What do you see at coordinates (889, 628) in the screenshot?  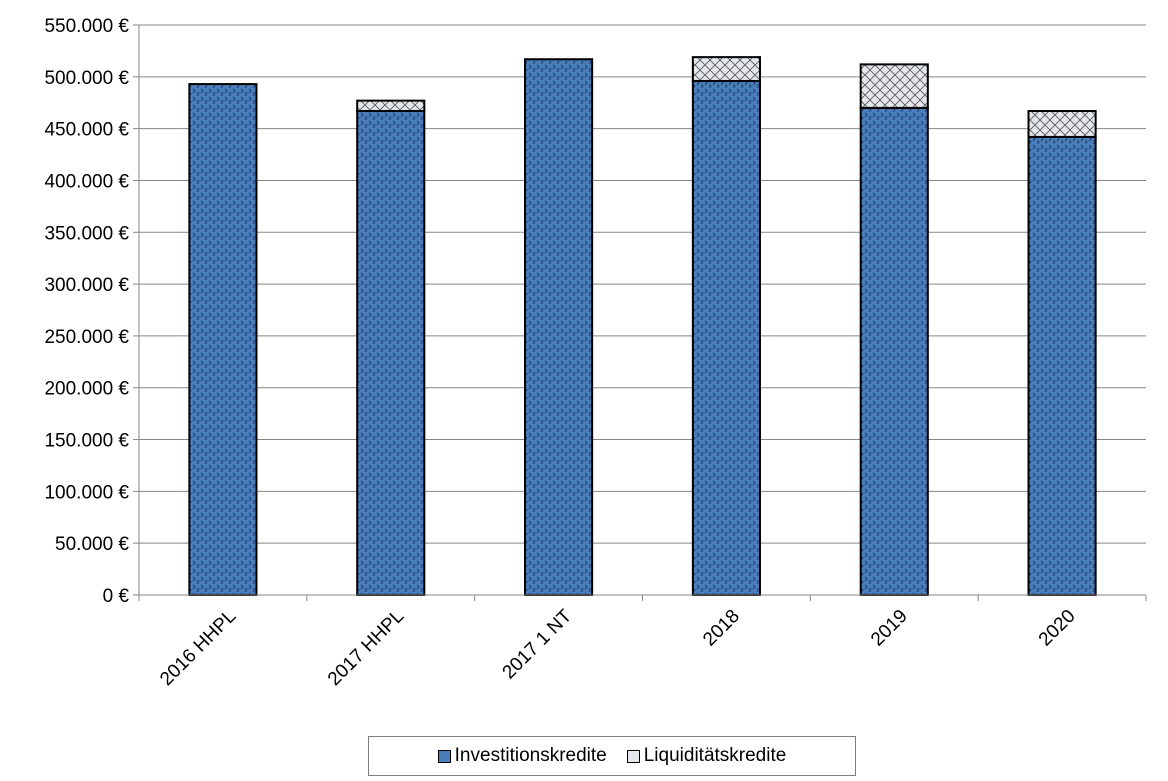 I see `x-category-label: 2019` at bounding box center [889, 628].